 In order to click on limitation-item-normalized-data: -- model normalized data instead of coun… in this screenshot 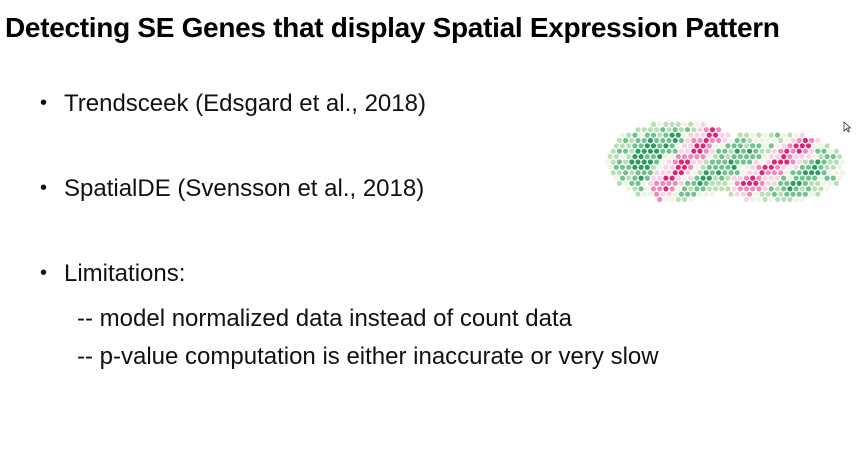, I will do `click(324, 318)`.